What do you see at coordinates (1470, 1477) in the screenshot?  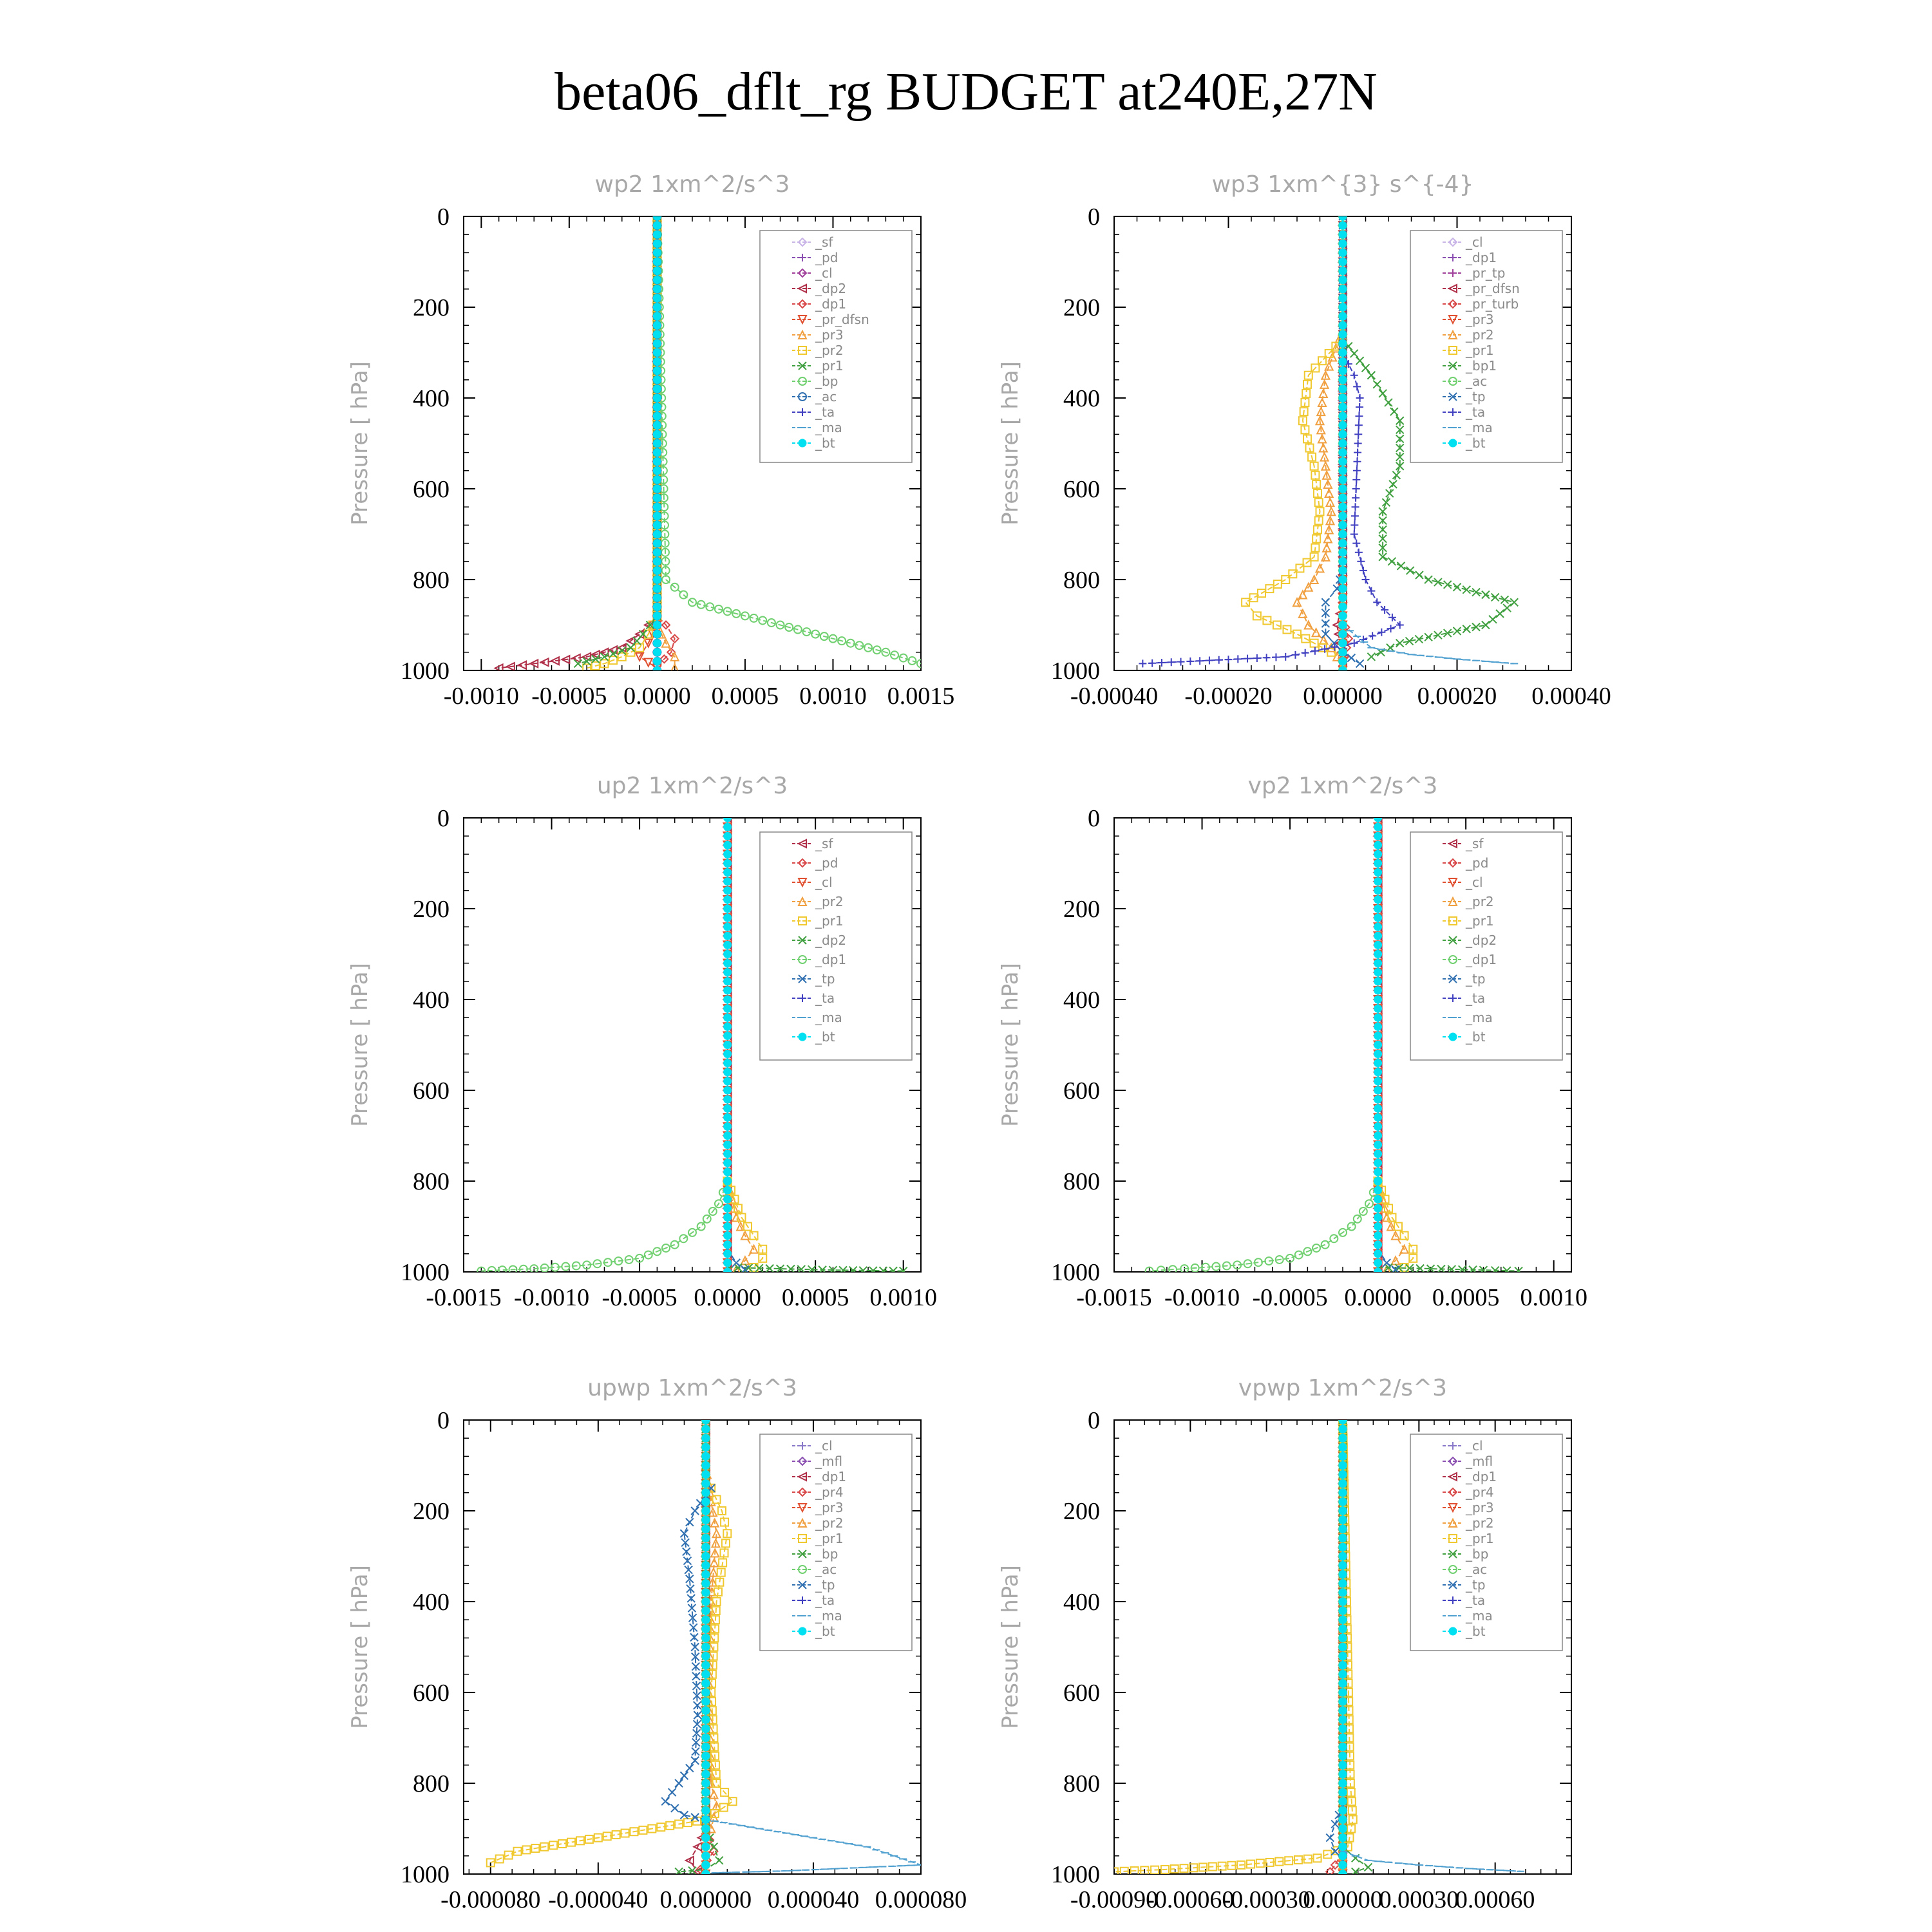 I see `legend-item: _dp1` at bounding box center [1470, 1477].